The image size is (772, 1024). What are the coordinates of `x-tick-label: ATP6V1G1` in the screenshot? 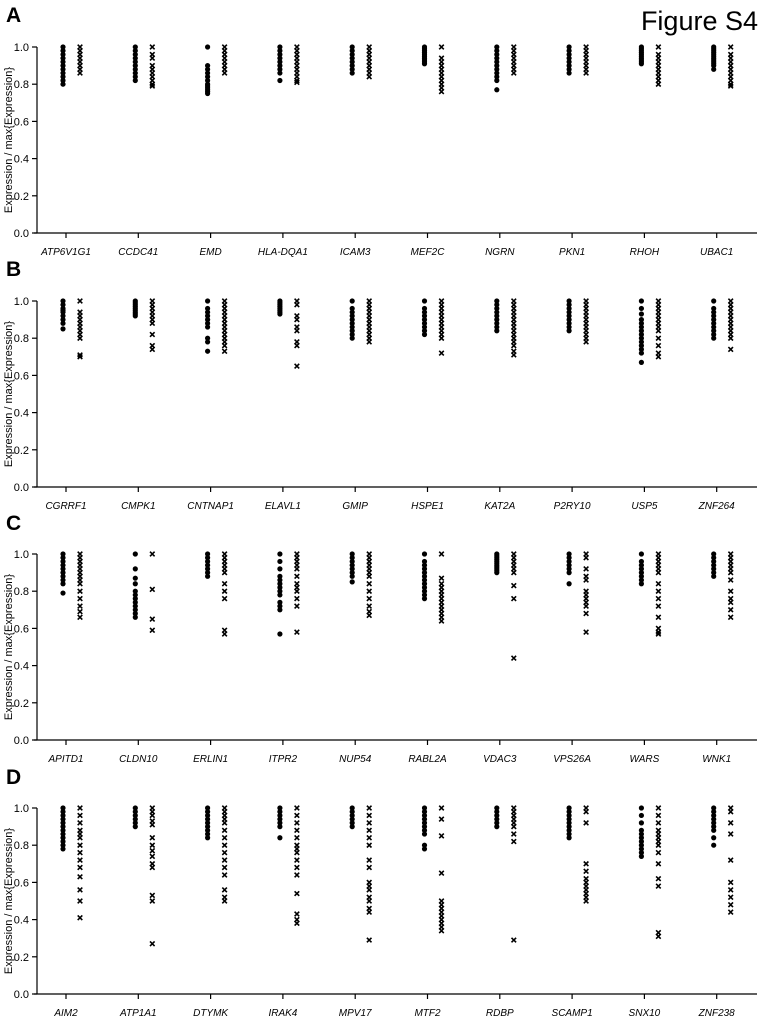 It's located at (65, 252).